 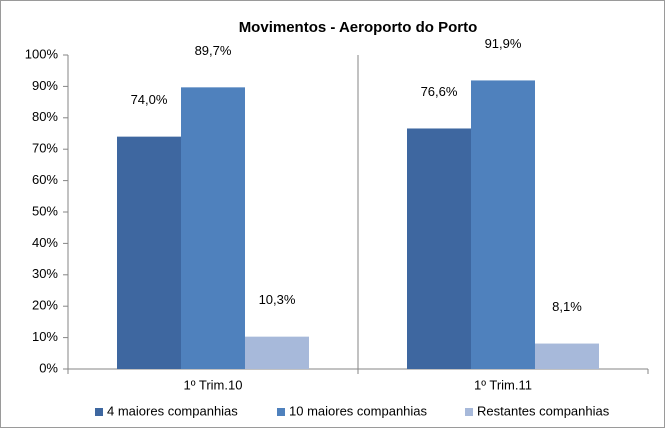 I want to click on y-tick-label: 0%, so click(x=48, y=367).